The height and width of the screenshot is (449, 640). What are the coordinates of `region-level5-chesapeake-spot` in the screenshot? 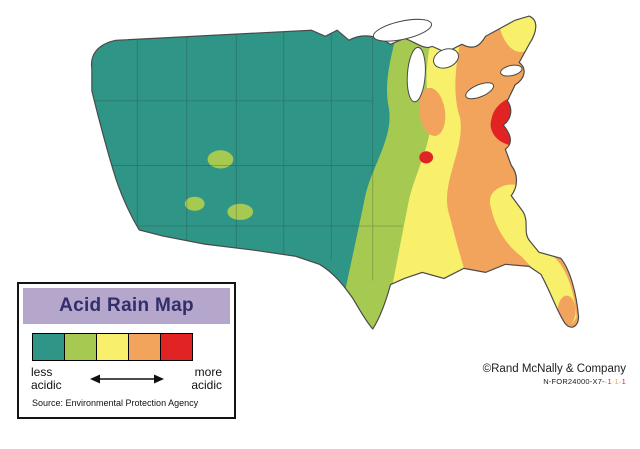 It's located at (539, 154).